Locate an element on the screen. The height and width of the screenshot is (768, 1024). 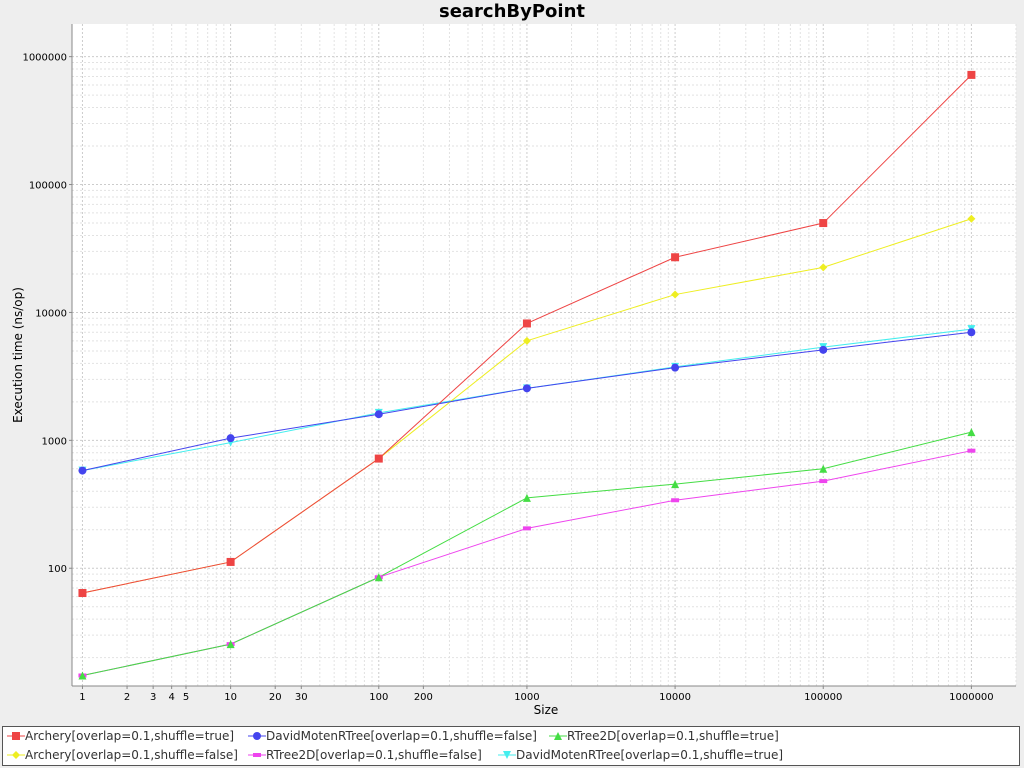
chart-title: searchByPoint is located at coordinates (512, 11).